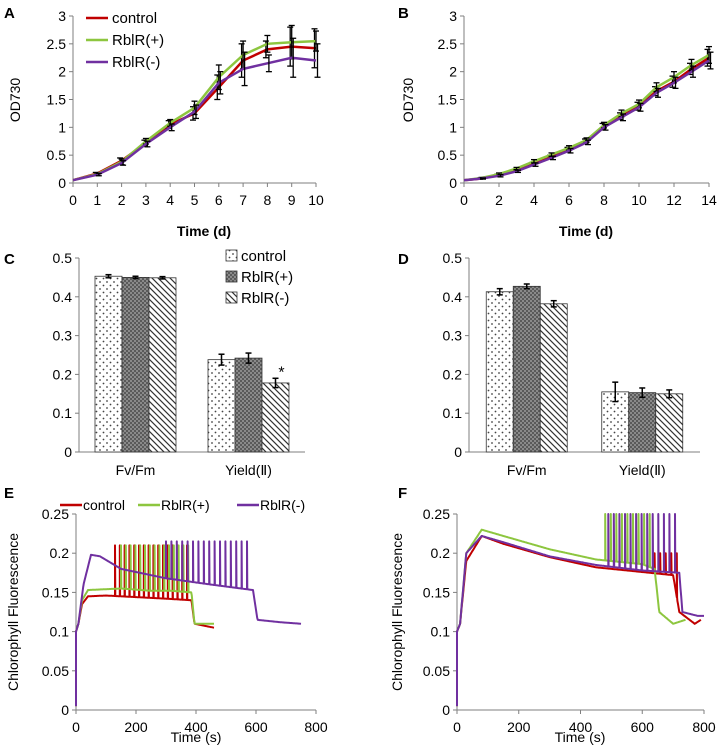  I want to click on panel-b-growth-chart: 0 0.5 1 1.5 2 2.5 3 0 2 4 6 8 10 12 14 Time (d) OD730, so click(558, 123).